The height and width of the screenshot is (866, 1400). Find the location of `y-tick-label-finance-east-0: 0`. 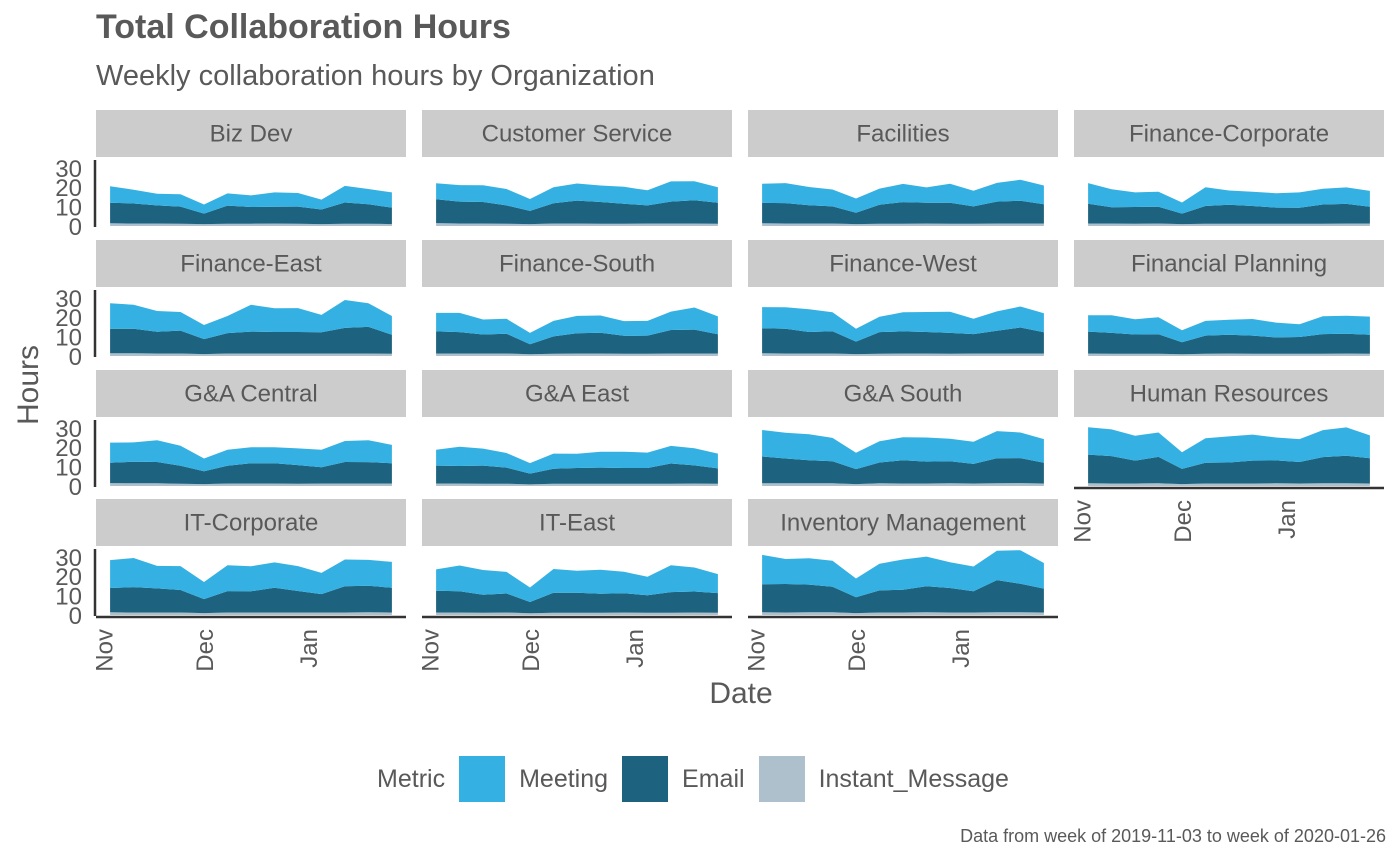

y-tick-label-finance-east-0: 0 is located at coordinates (75, 357).